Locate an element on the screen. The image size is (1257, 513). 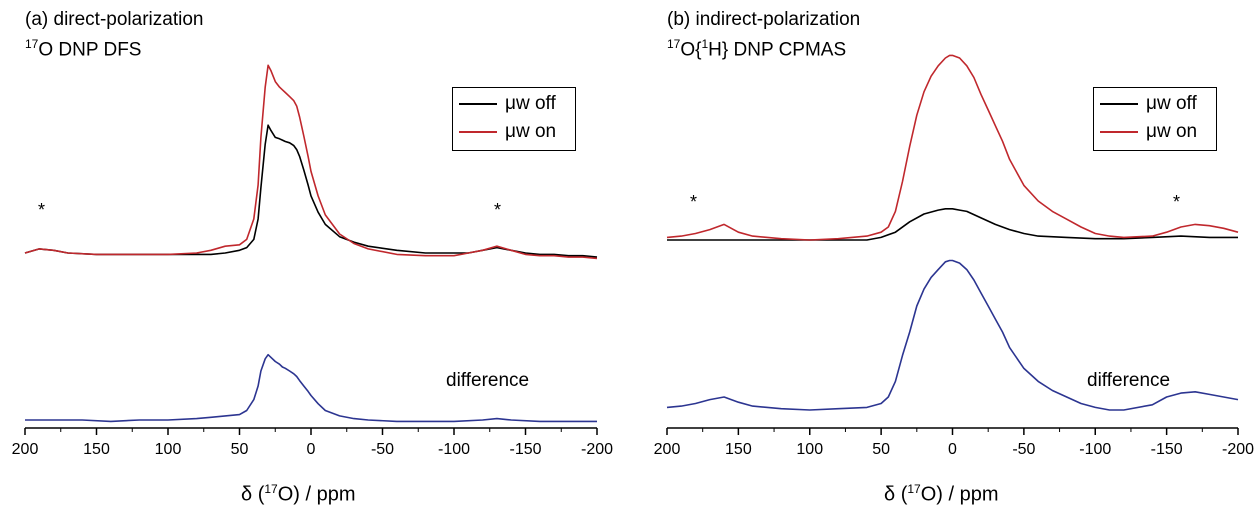
panel-a-x-tick-label: -150 is located at coordinates (525, 449).